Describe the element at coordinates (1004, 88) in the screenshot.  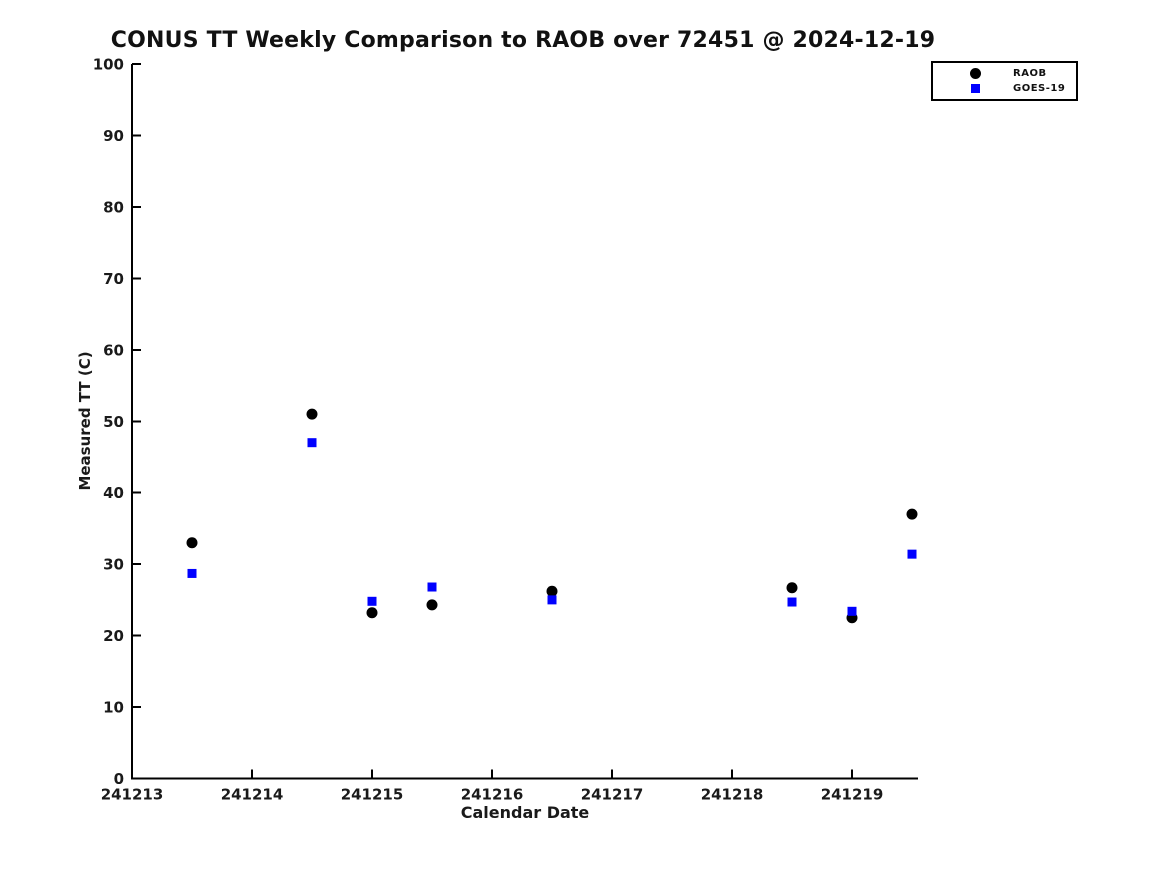
I see `legend-item-goes19: GOES-19` at that location.